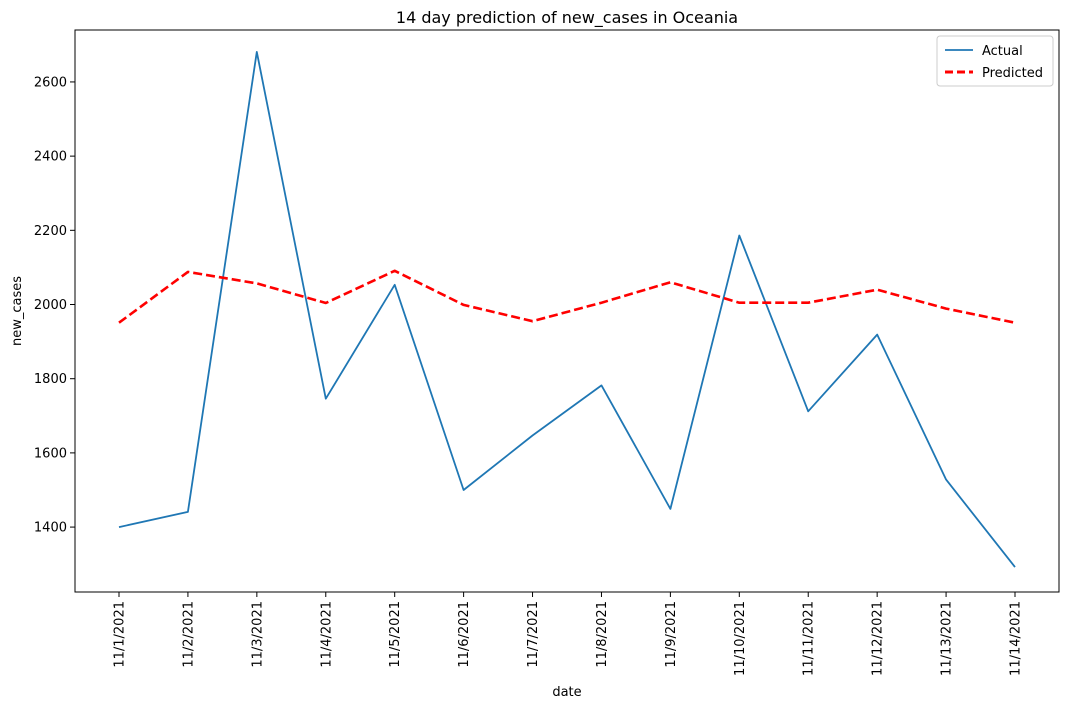 The width and height of the screenshot is (1070, 709). Describe the element at coordinates (188, 634) in the screenshot. I see `x-tick-label: 11/2/2021` at that location.